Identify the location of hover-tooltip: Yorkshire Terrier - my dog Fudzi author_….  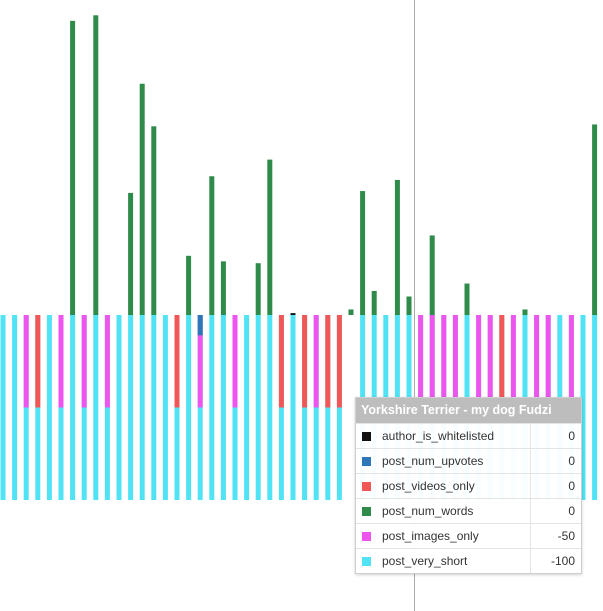
(468, 485).